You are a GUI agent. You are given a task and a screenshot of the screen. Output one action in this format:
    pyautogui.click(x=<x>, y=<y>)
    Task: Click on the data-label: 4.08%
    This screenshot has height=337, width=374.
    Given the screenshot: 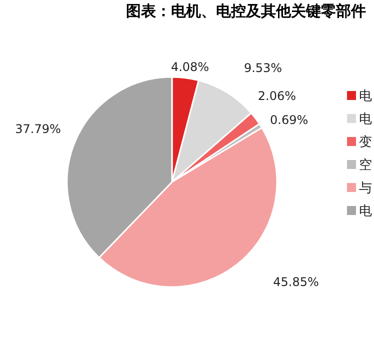 What is the action you would take?
    pyautogui.click(x=190, y=67)
    